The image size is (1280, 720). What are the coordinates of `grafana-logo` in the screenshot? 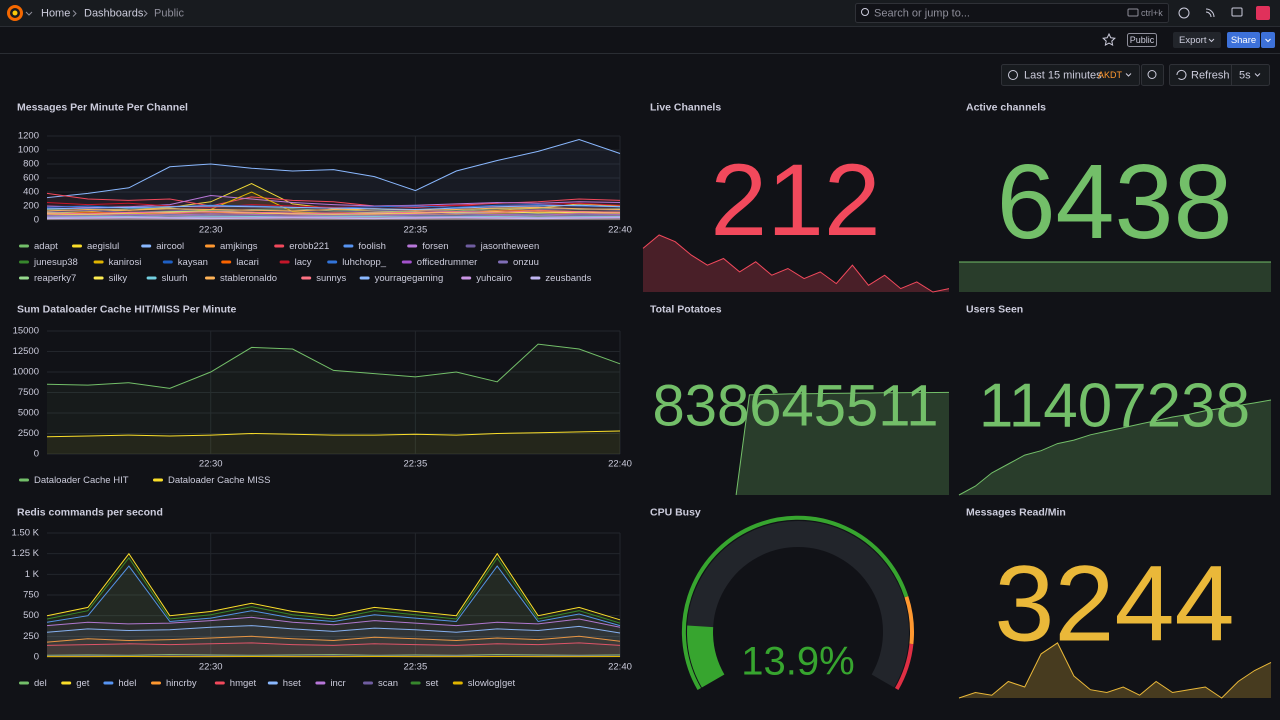 It's located at (20, 13).